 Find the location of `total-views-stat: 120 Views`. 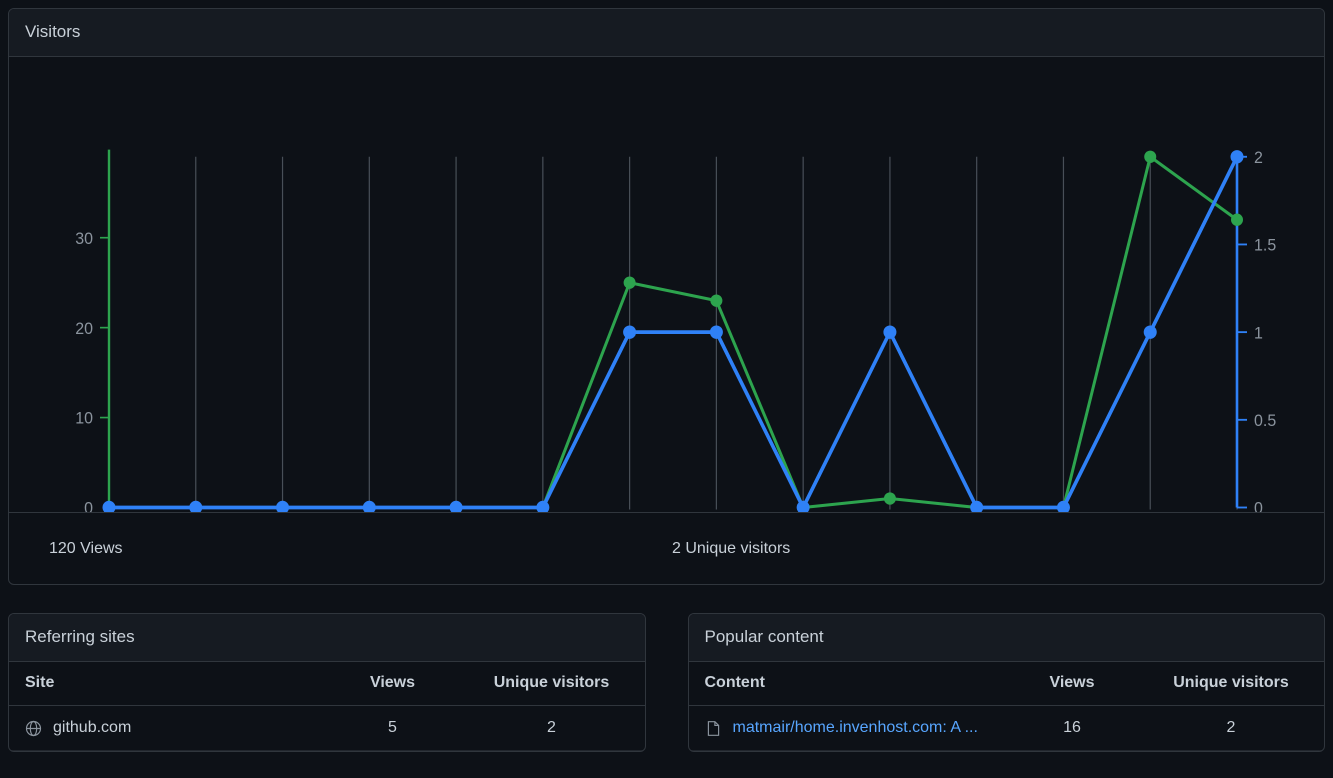

total-views-stat: 120 Views is located at coordinates (86, 548).